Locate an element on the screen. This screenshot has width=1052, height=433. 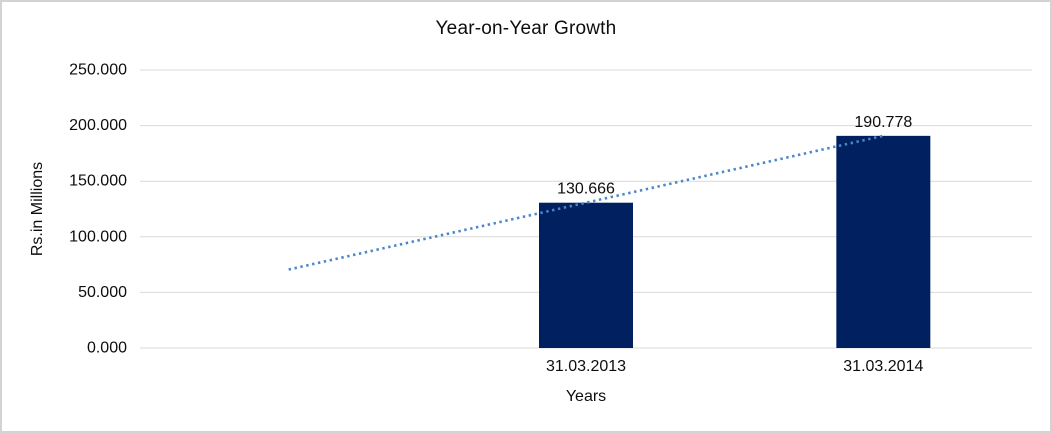
y-tick-label: 50.000 is located at coordinates (102, 292).